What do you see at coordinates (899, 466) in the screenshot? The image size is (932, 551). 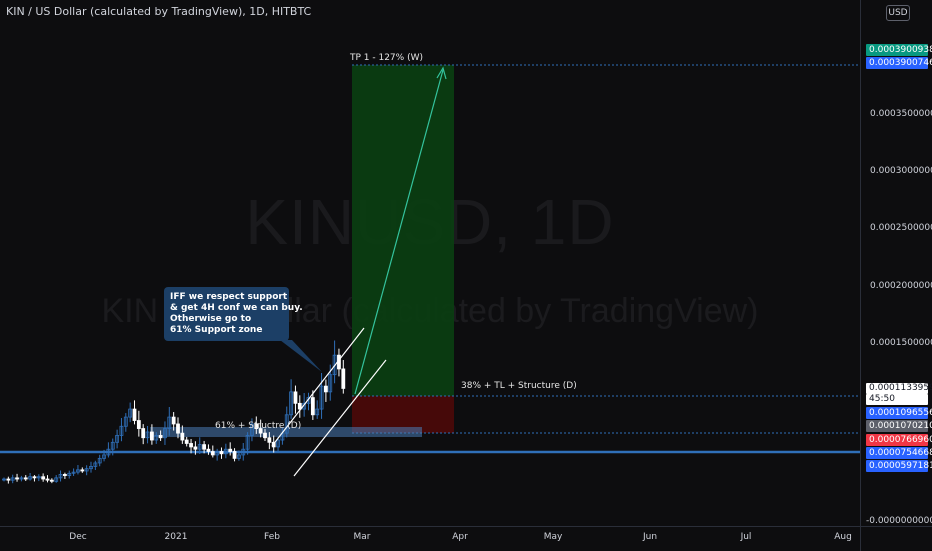 I see `level-b-price-label: 0.00005971814` at bounding box center [899, 466].